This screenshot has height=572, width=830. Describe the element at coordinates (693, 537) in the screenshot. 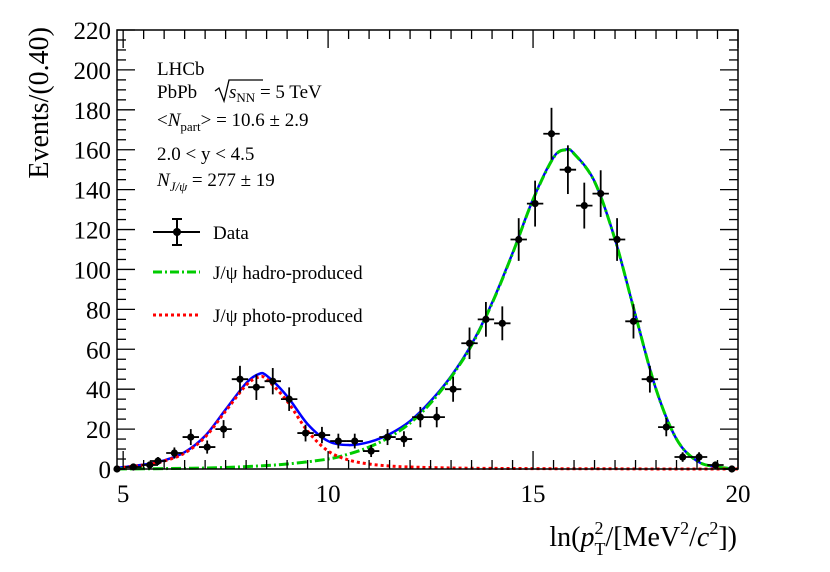

I see `x-title-slash: /` at that location.